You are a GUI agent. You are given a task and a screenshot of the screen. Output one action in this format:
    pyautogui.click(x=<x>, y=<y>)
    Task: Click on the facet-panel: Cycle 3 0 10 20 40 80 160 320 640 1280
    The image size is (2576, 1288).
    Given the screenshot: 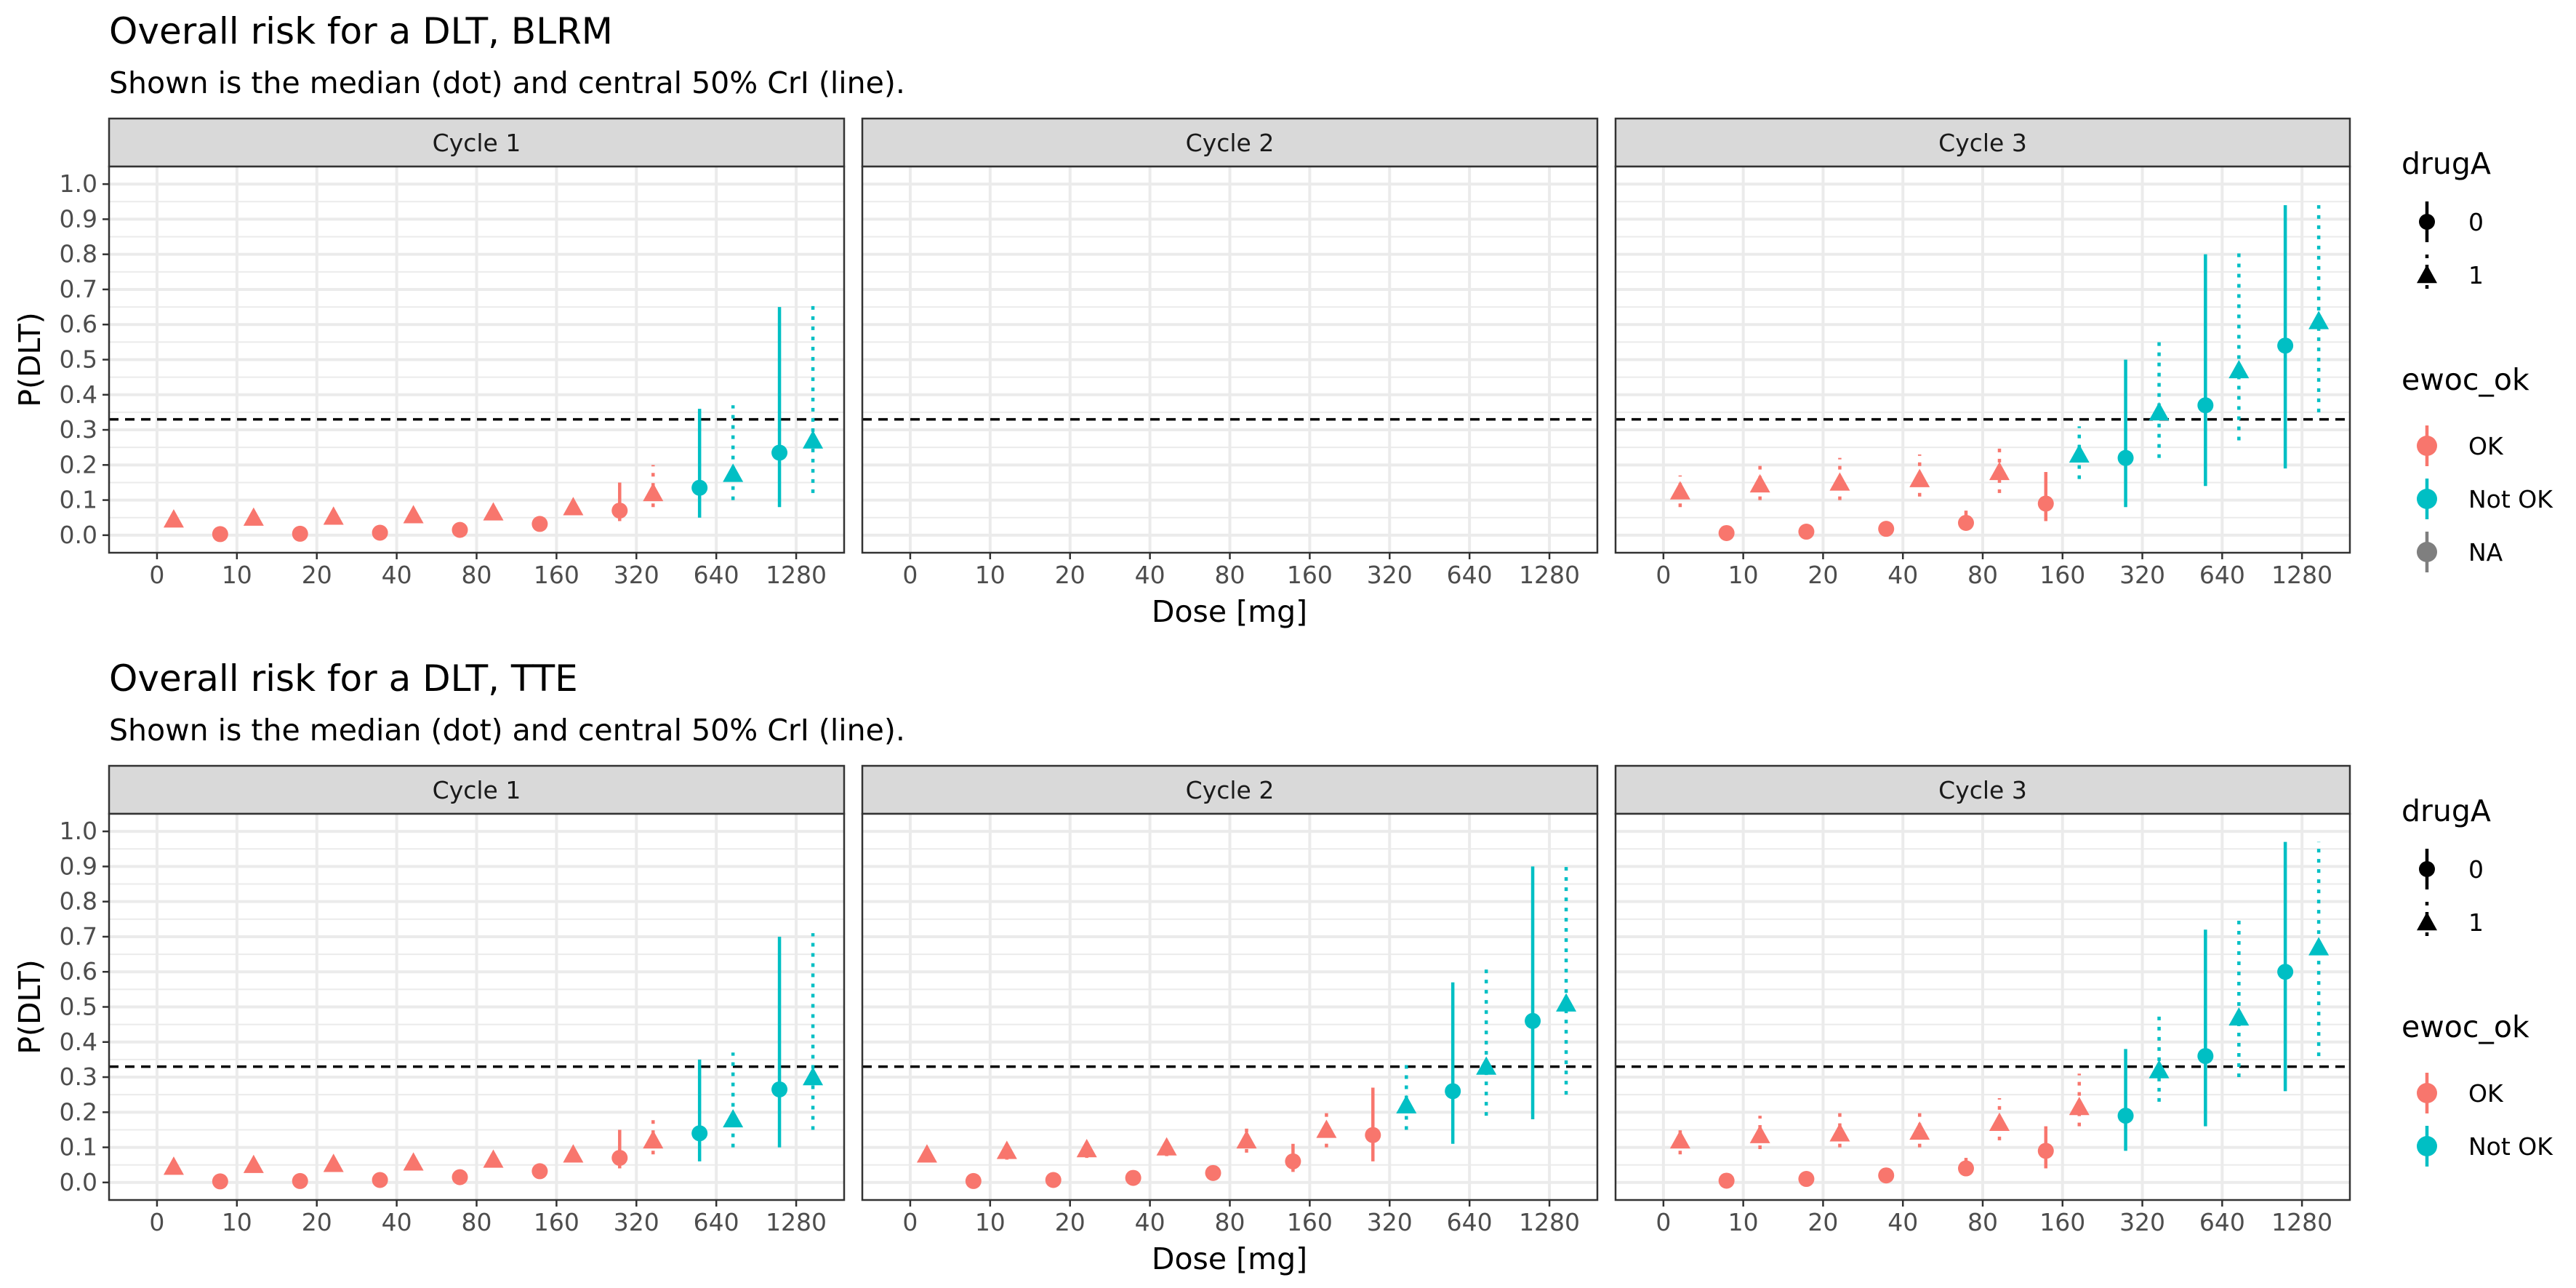 What is the action you would take?
    pyautogui.click(x=1982, y=1000)
    